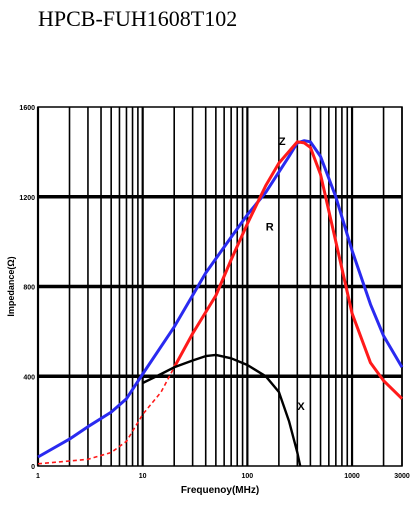 This screenshot has width=411, height=516. Describe the element at coordinates (106, 415) in the screenshot. I see `series-r-line-dashed` at that location.